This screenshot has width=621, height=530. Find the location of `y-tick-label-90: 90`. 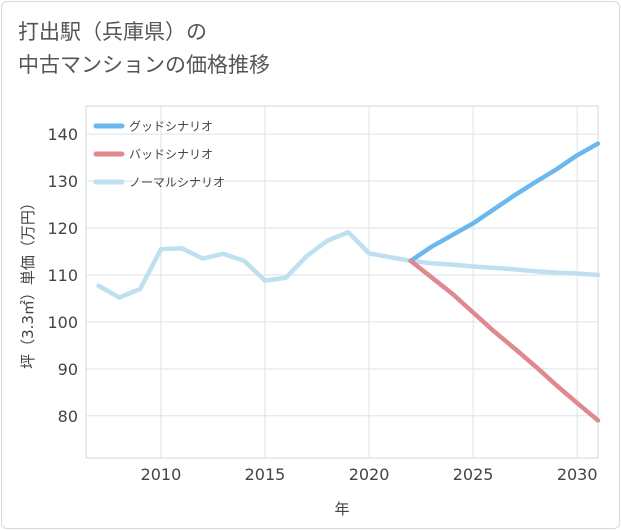

y-tick-label-90: 90 is located at coordinates (68, 369).